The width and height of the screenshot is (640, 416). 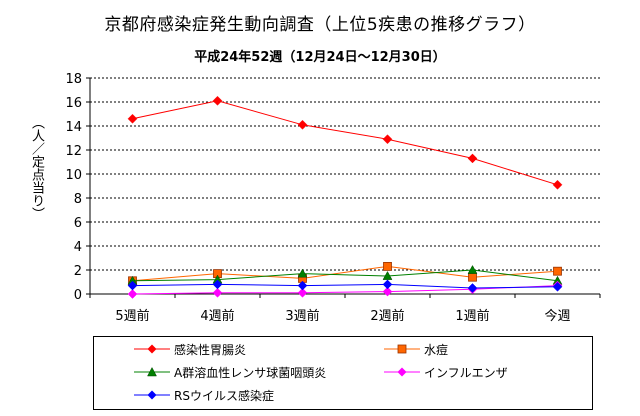 I want to click on legend-label: 水痘, so click(x=436, y=349).